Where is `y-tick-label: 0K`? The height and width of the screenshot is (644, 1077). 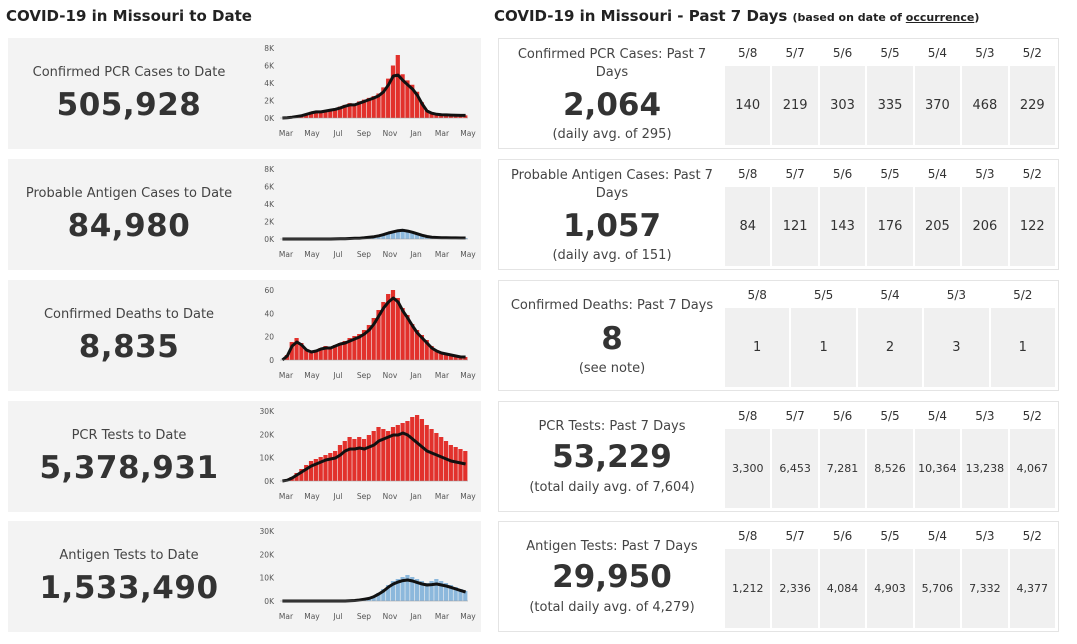
y-tick-label: 0K is located at coordinates (269, 481).